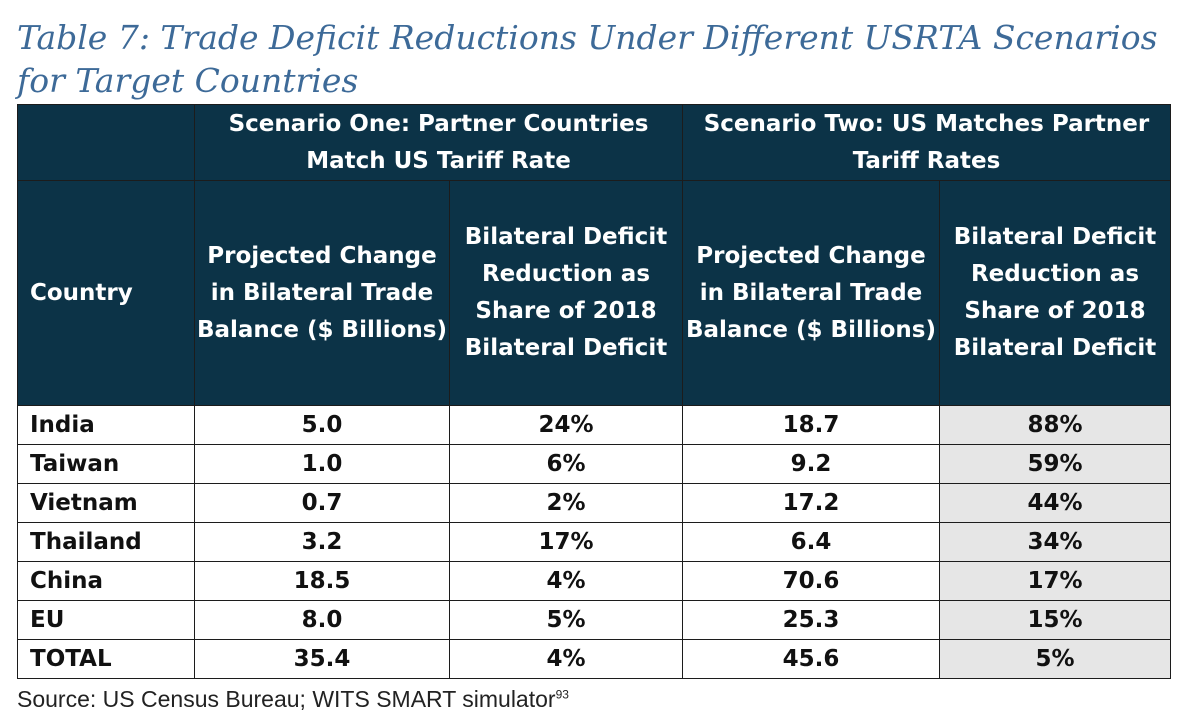 This screenshot has width=1200, height=727. I want to click on cell-s2-change: 17.2, so click(811, 503).